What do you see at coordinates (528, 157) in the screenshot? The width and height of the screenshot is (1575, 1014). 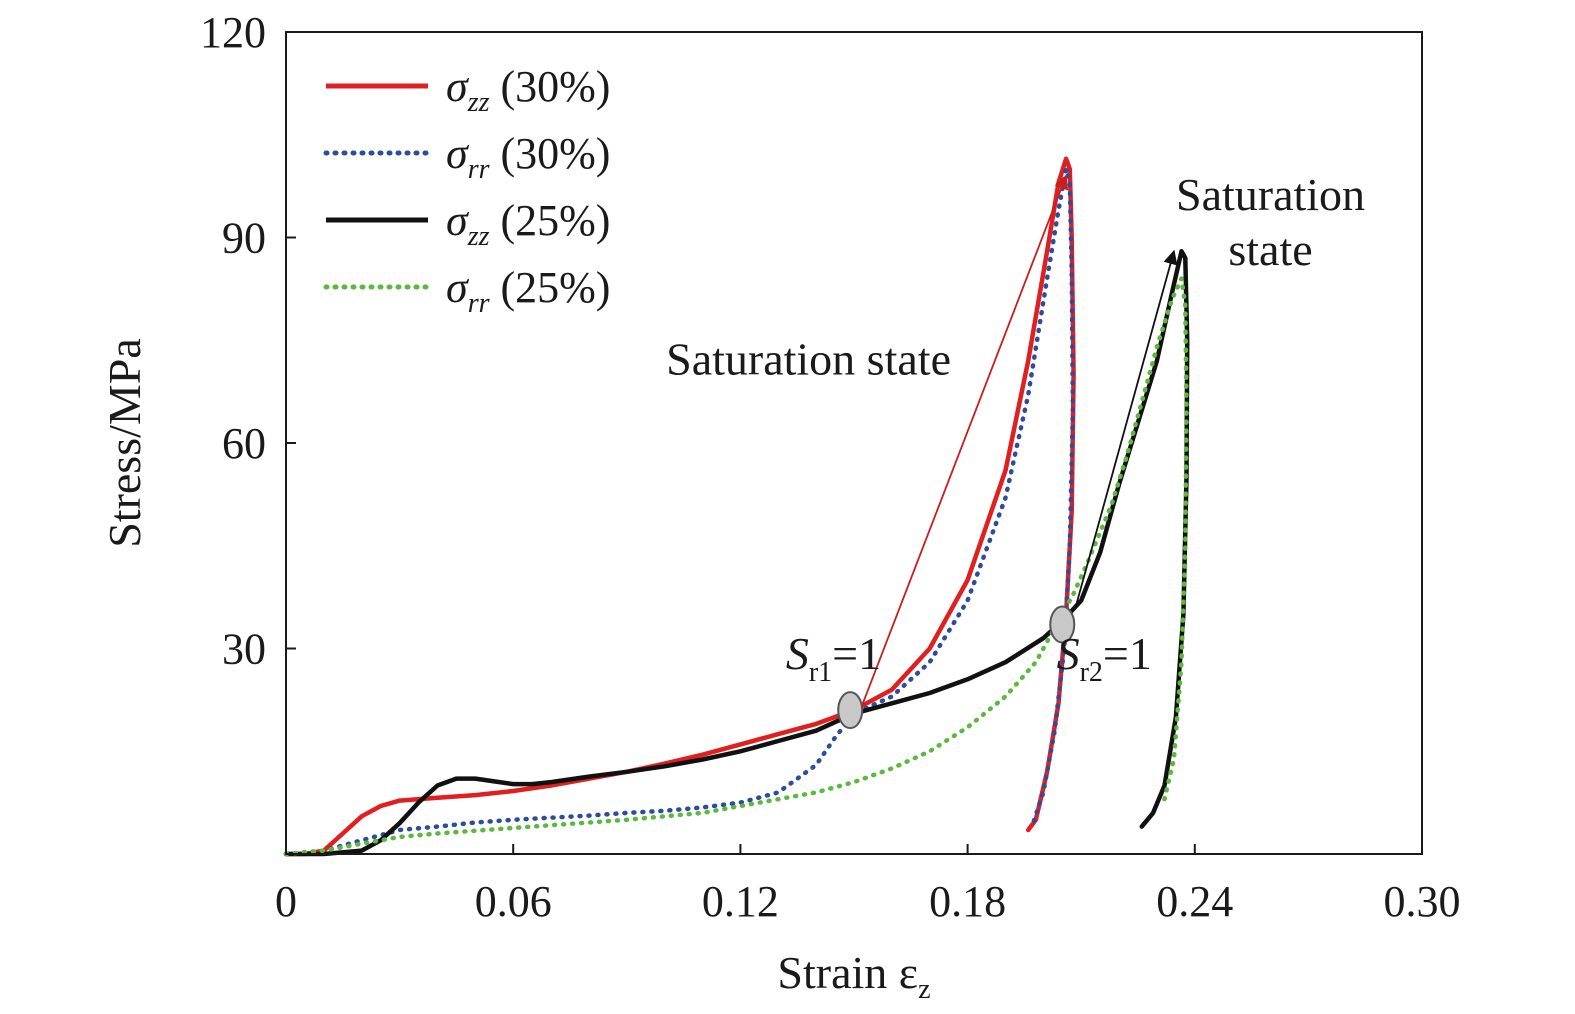 I see `legend-entry-2: σrr (30%)` at bounding box center [528, 157].